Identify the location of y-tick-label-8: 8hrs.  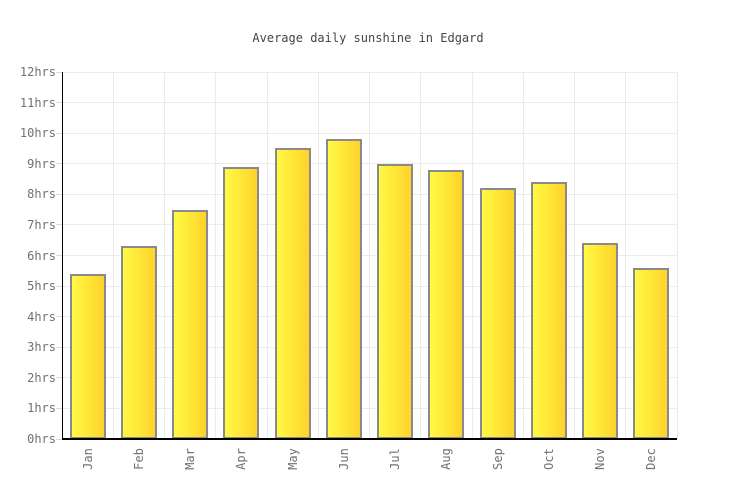
(41, 194).